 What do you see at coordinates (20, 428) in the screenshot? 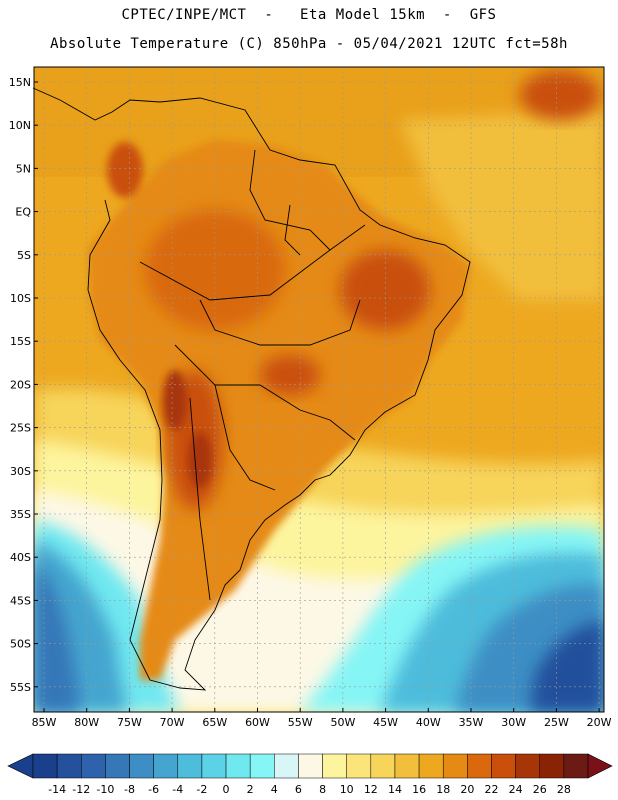
I see `latitude-label: 25S` at bounding box center [20, 428].